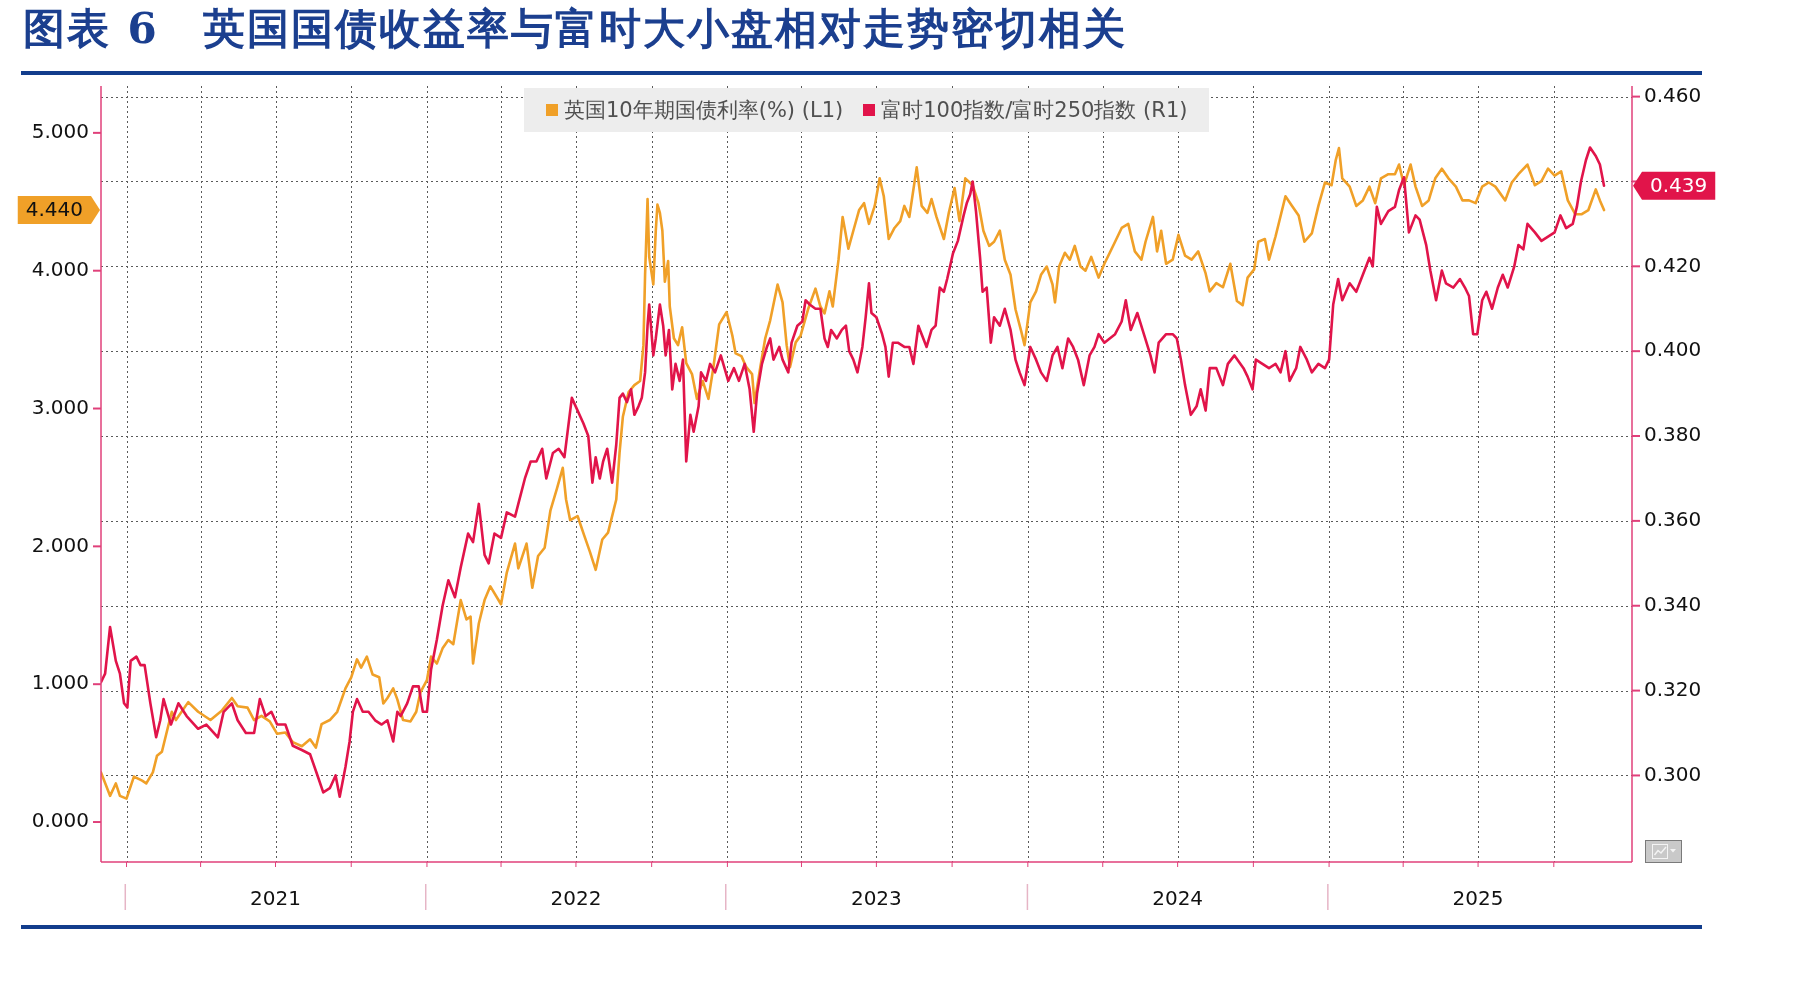 The width and height of the screenshot is (1801, 991). What do you see at coordinates (1679, 184) in the screenshot?
I see `text: 0.439` at bounding box center [1679, 184].